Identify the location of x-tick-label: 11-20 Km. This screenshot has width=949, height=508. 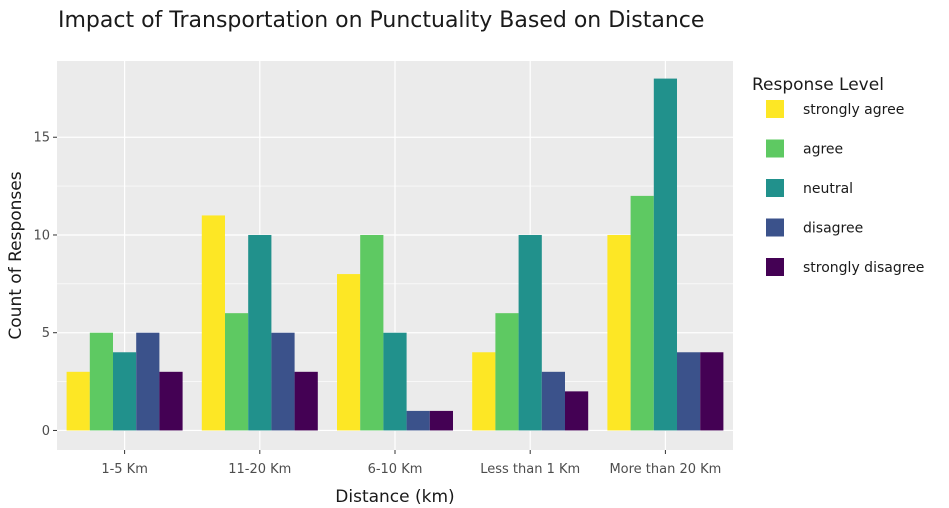
(259, 469).